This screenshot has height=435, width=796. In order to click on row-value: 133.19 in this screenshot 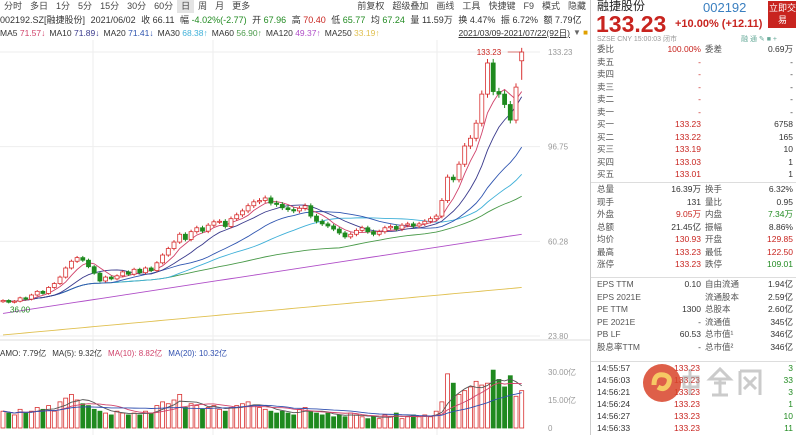, I will do `click(688, 149)`.